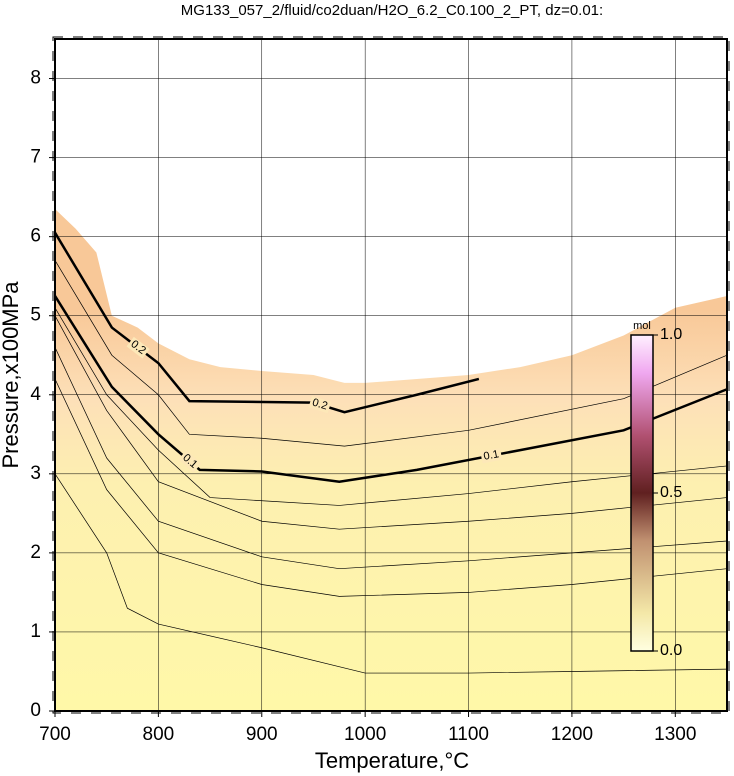 The image size is (734, 776). What do you see at coordinates (35, 236) in the screenshot?
I see `y-tick-label: 6` at bounding box center [35, 236].